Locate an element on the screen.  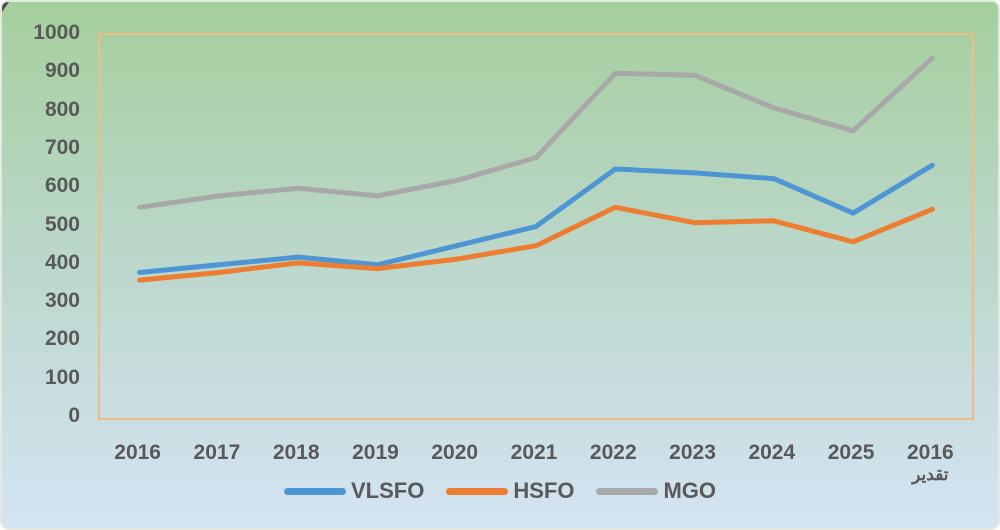
y-tick-label: 800 is located at coordinates (62, 109).